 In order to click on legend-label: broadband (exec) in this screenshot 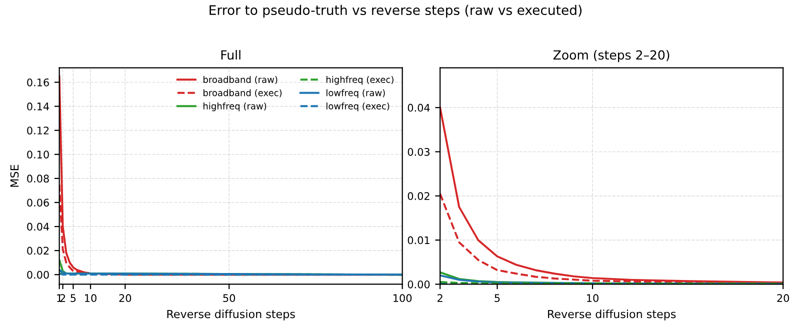, I will do `click(243, 93)`.